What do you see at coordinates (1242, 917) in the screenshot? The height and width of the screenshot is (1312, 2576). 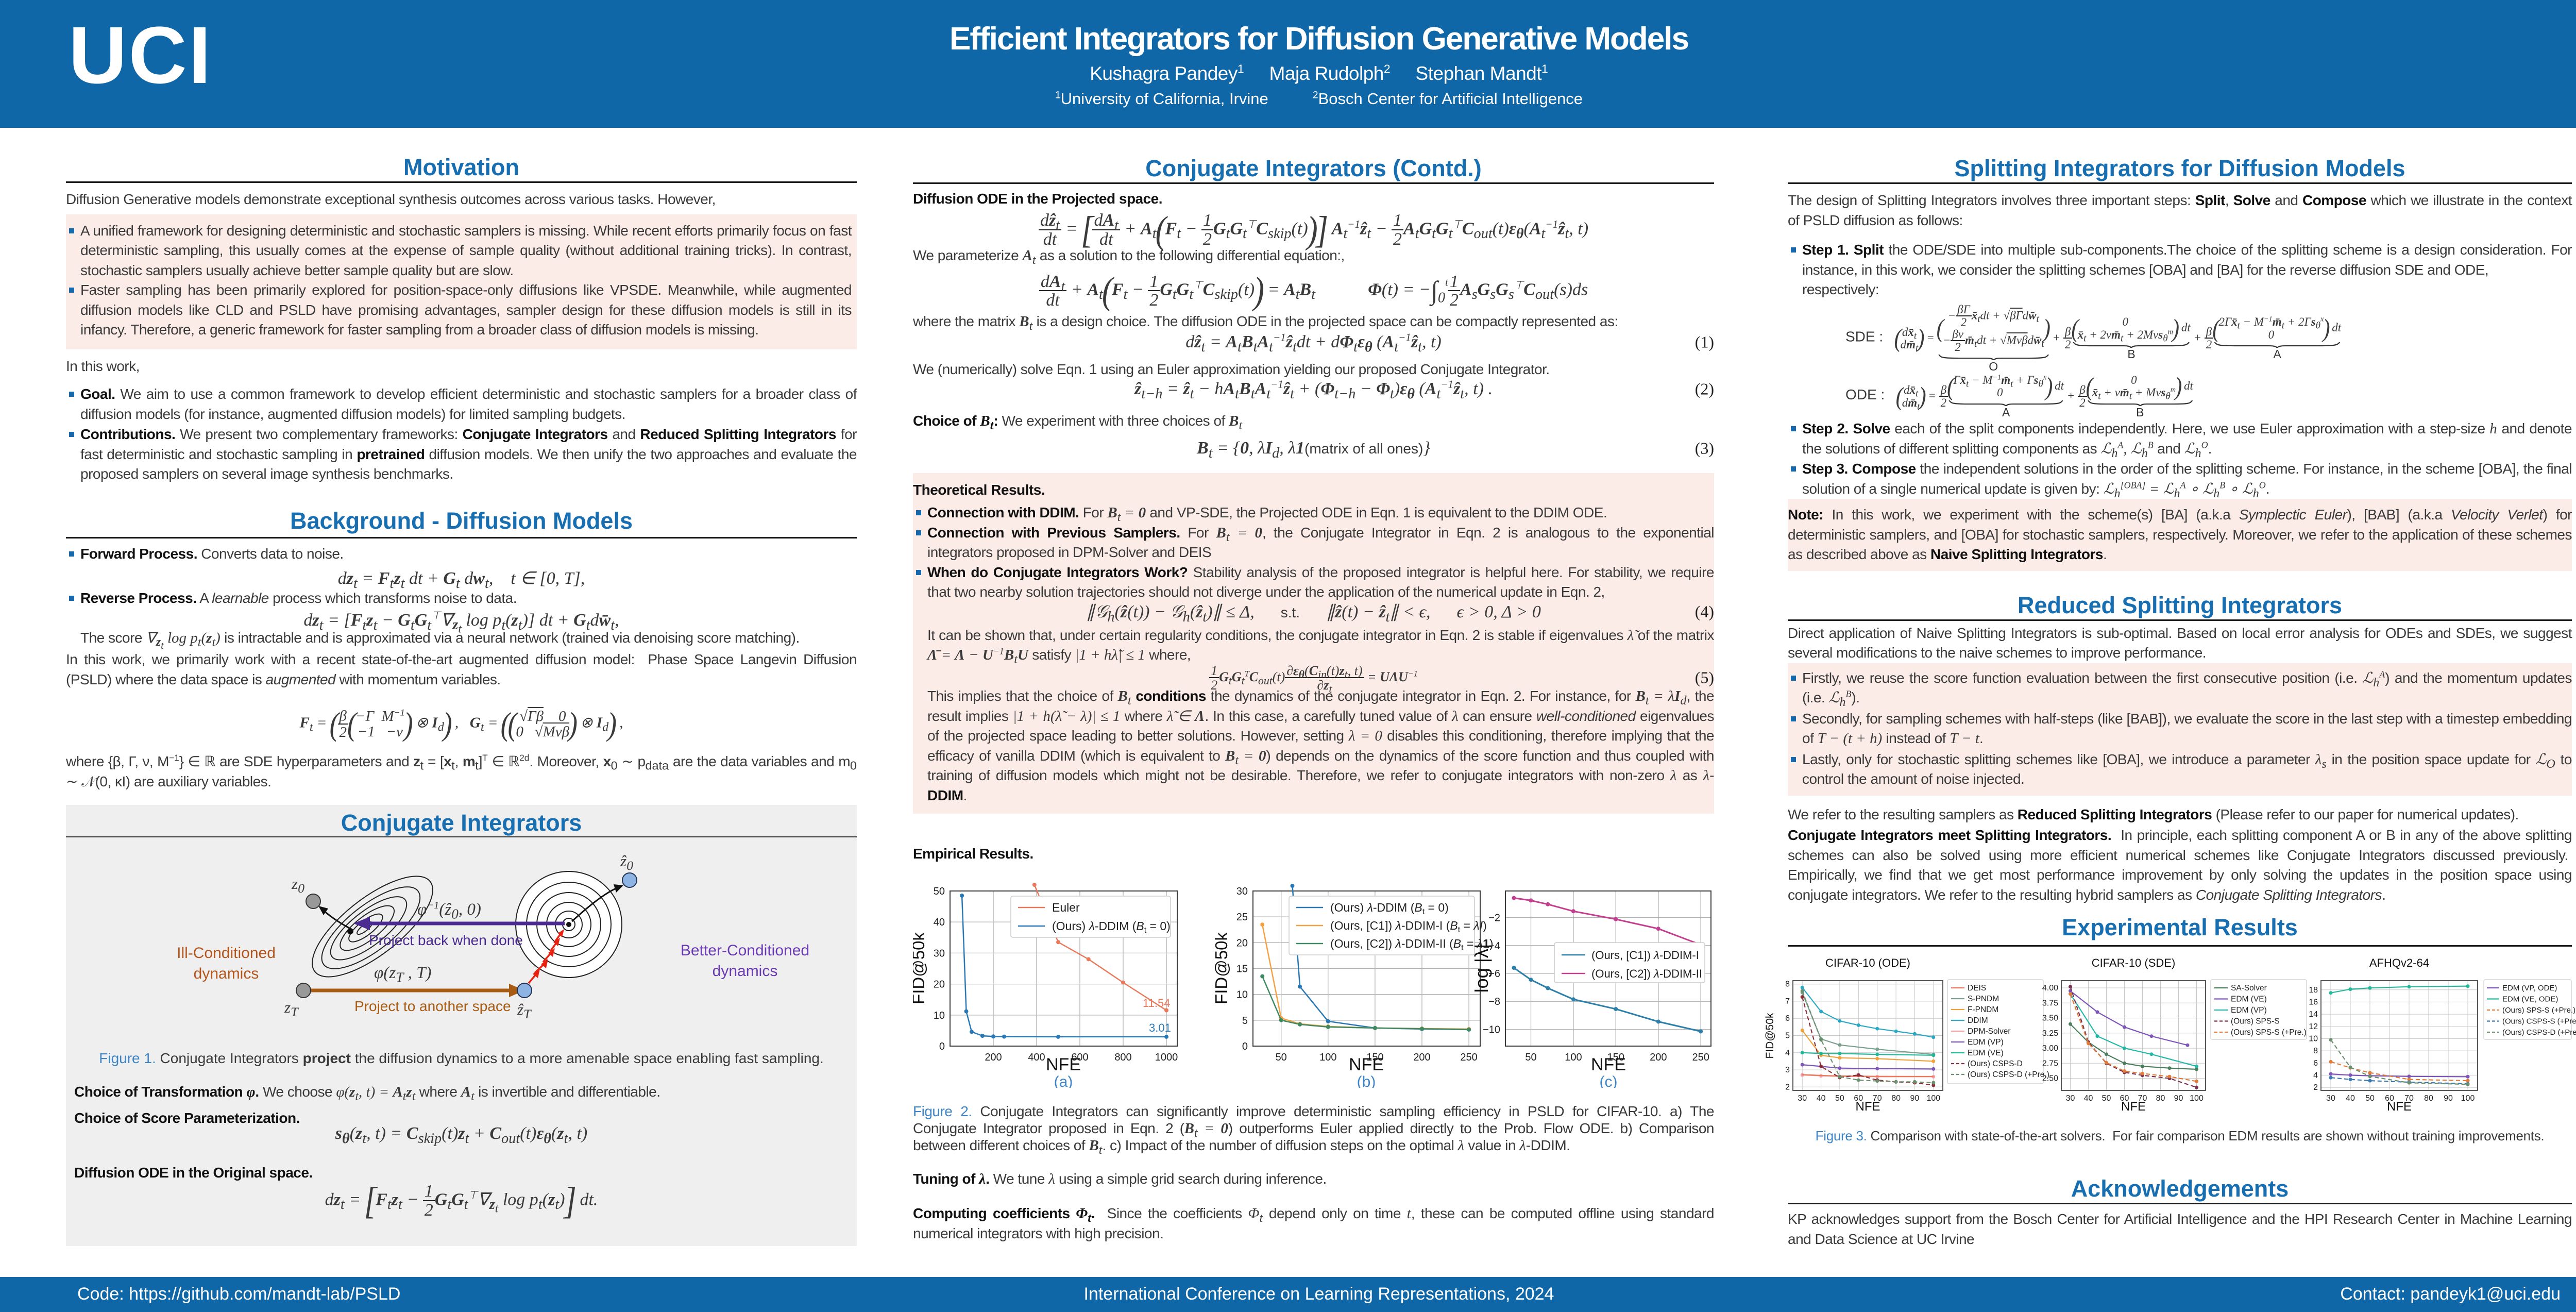 I see `svg-text: 25` at bounding box center [1242, 917].